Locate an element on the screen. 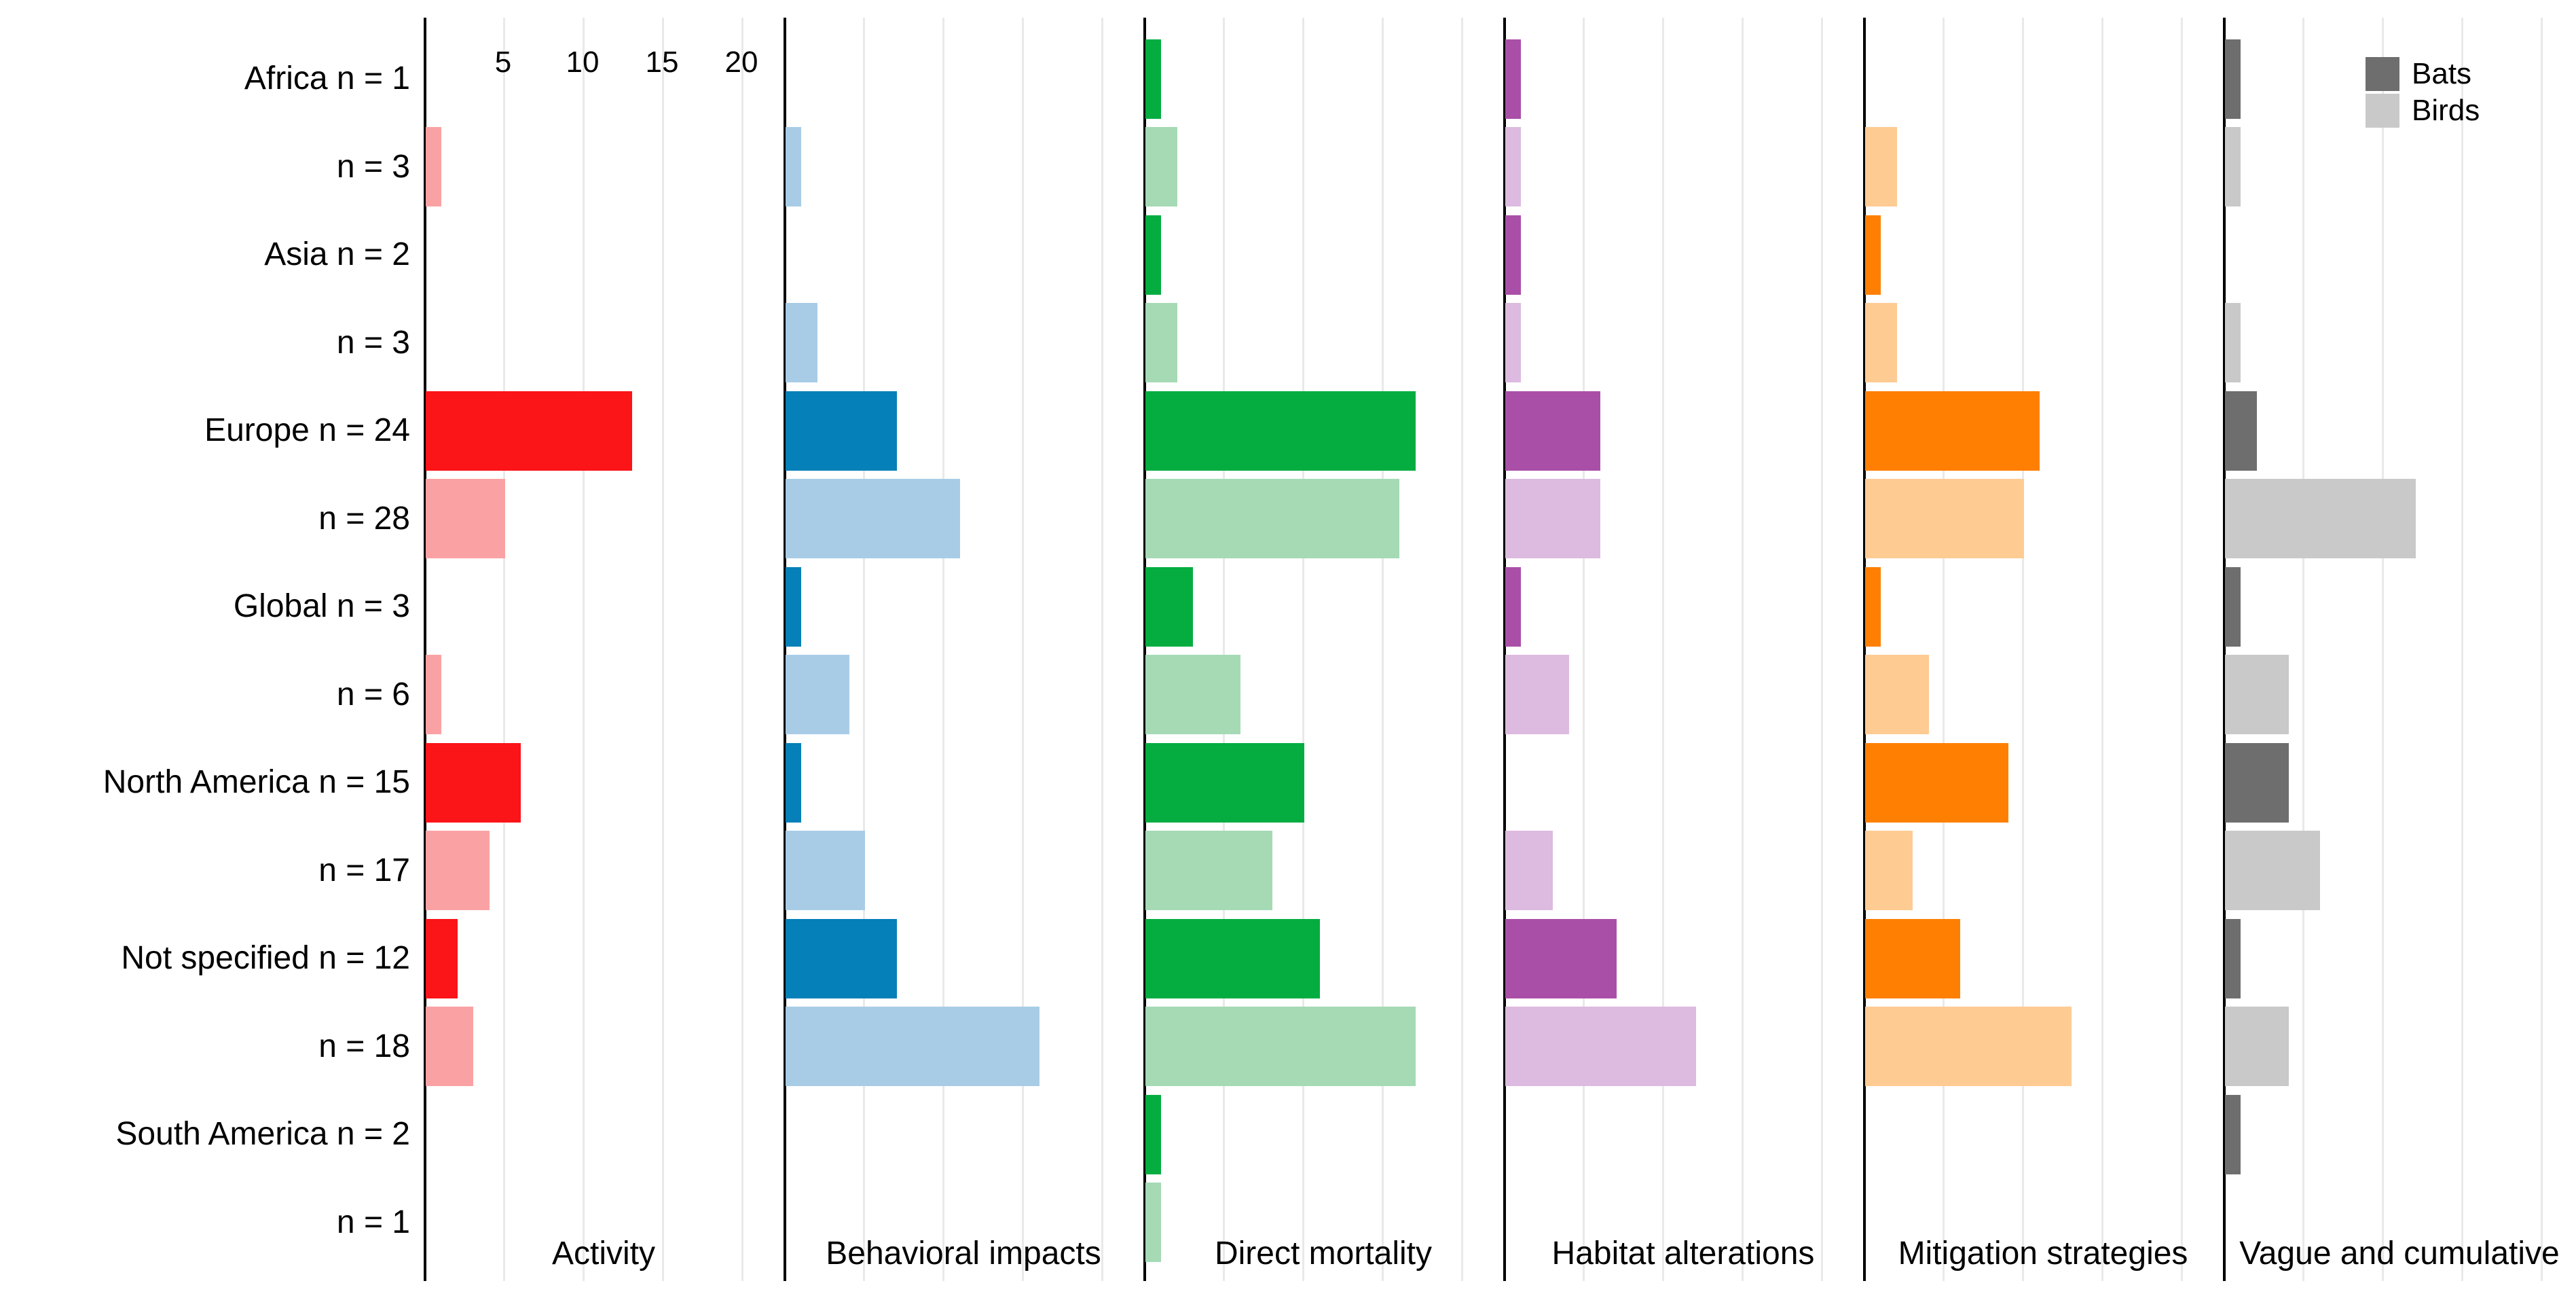 The image size is (2576, 1298). bar-mitigation-strategies-asia-bats is located at coordinates (1873, 255).